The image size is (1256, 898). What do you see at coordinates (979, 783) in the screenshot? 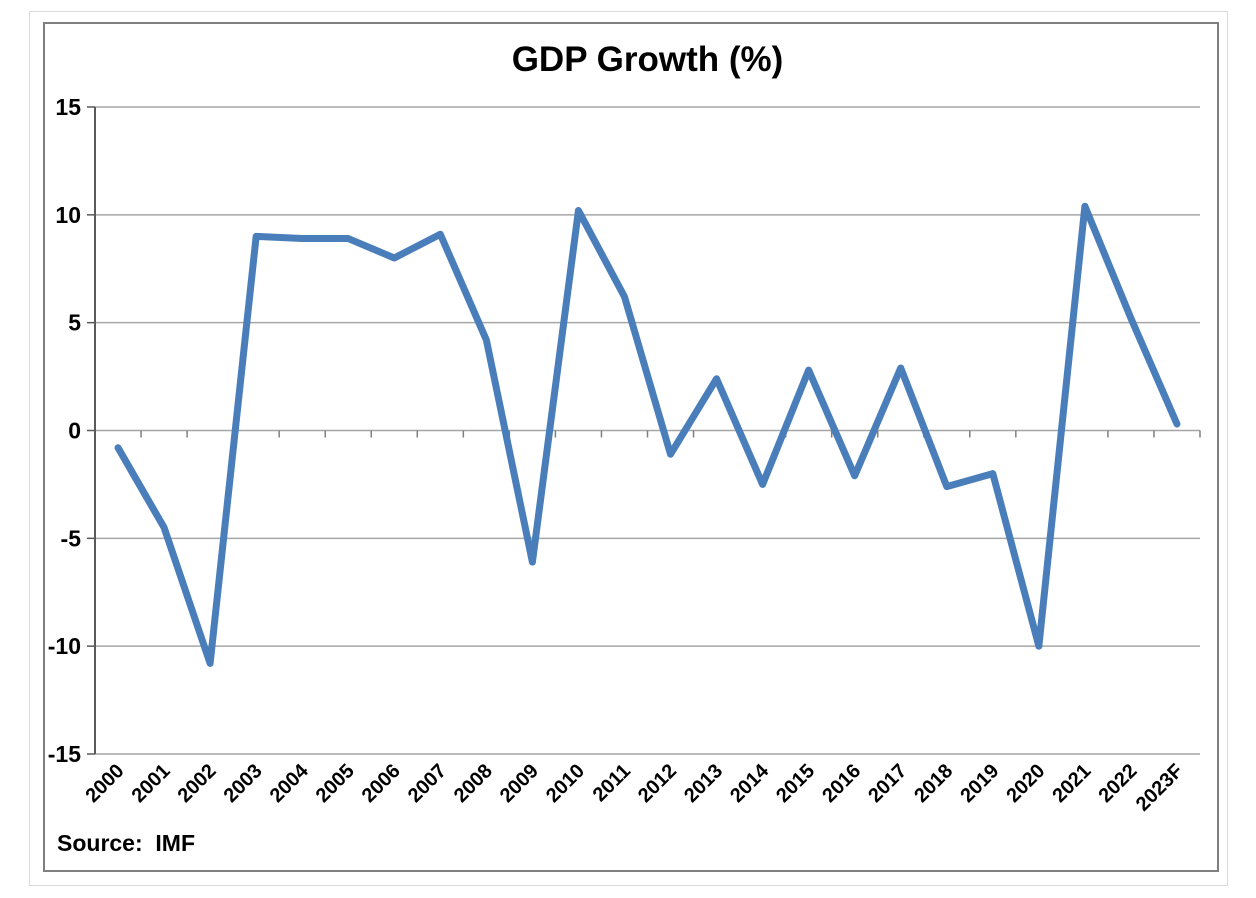
I see `x-tick-label-2019: 2019` at bounding box center [979, 783].